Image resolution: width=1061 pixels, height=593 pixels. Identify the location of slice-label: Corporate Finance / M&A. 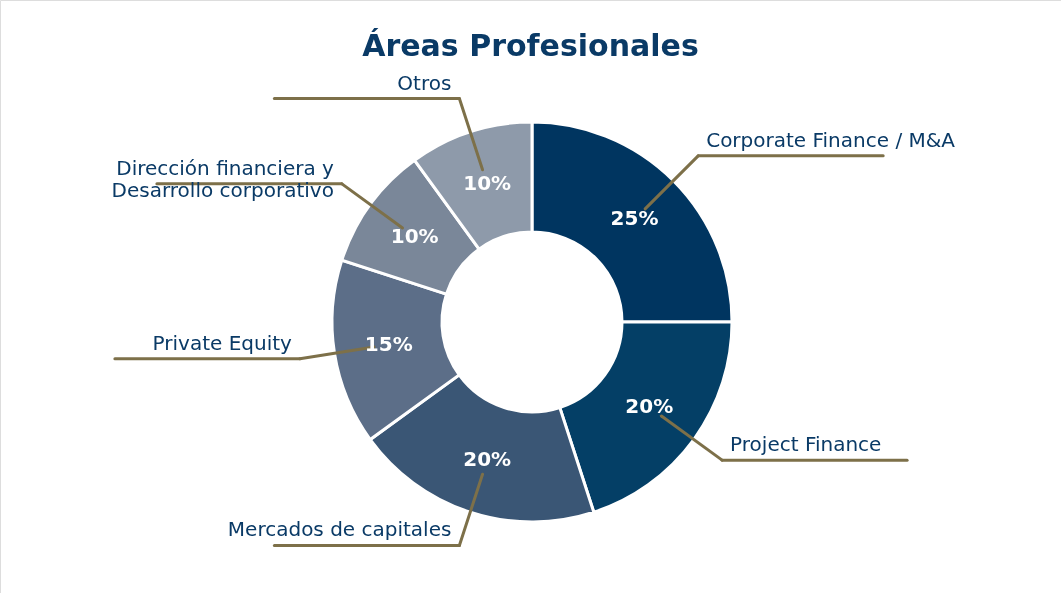
(831, 139).